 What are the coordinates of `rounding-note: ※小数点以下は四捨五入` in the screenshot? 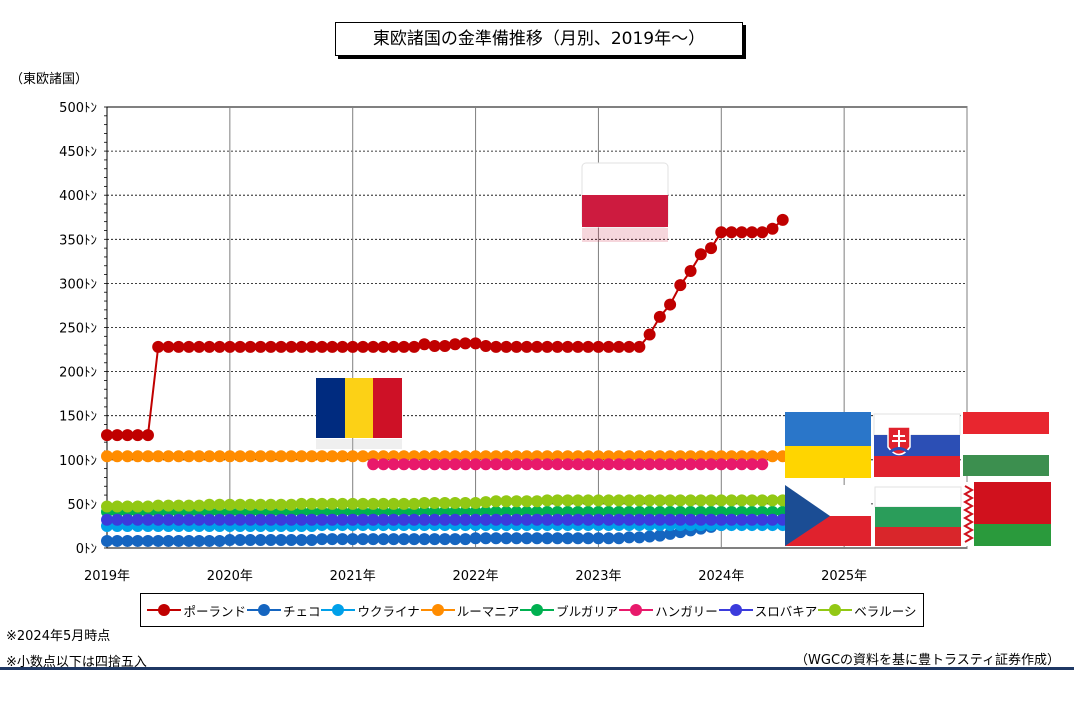 It's located at (76, 662).